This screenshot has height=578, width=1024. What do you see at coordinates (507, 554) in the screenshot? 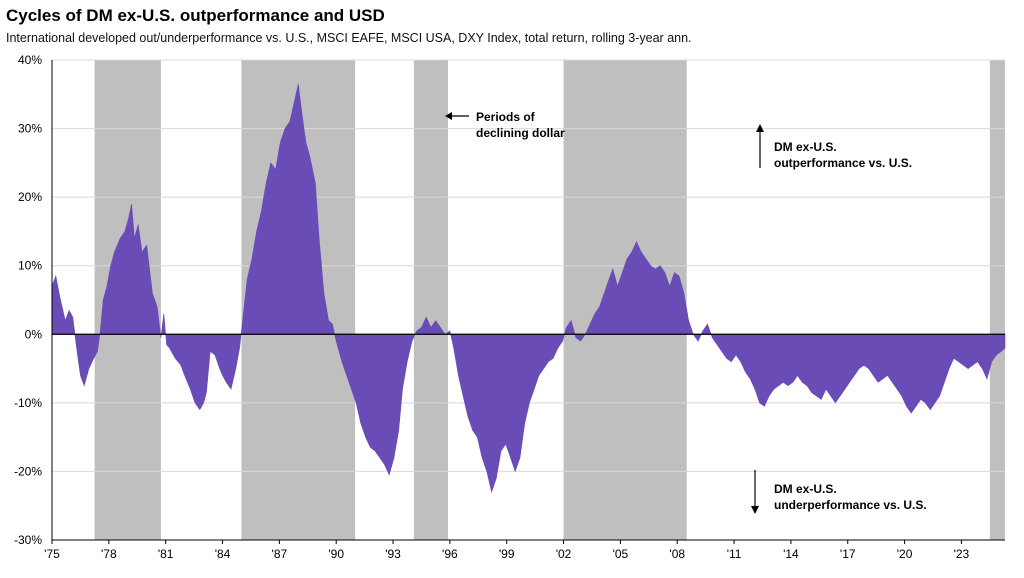
I see `x-tick-label: '99` at bounding box center [507, 554].